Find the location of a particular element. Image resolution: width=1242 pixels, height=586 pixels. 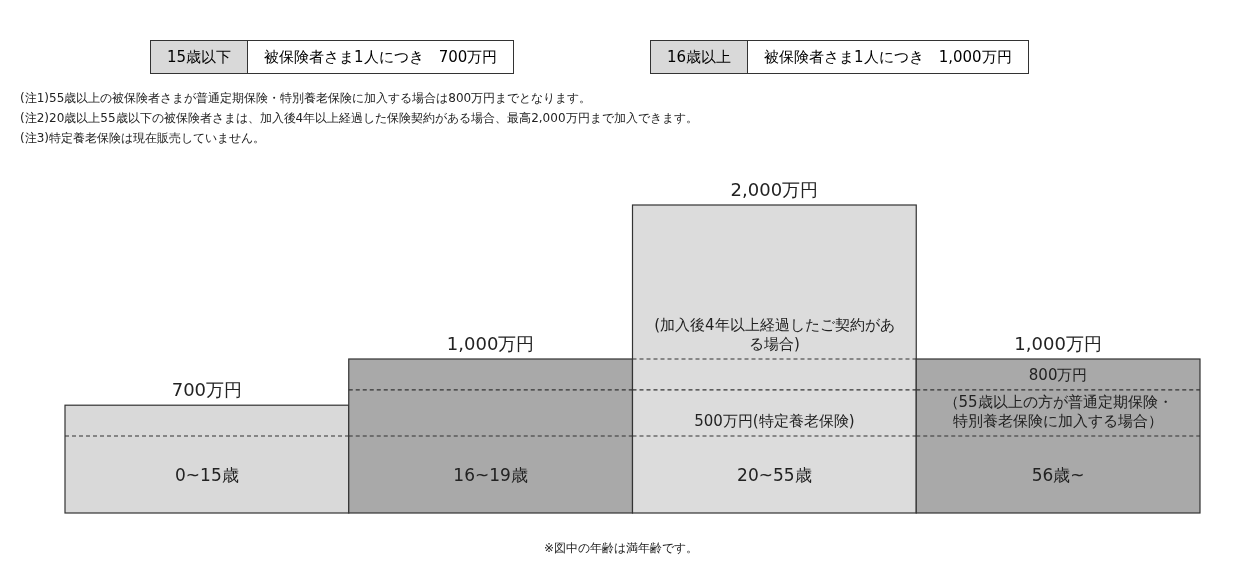

x-tick-label: 16~19歳 is located at coordinates (490, 474).